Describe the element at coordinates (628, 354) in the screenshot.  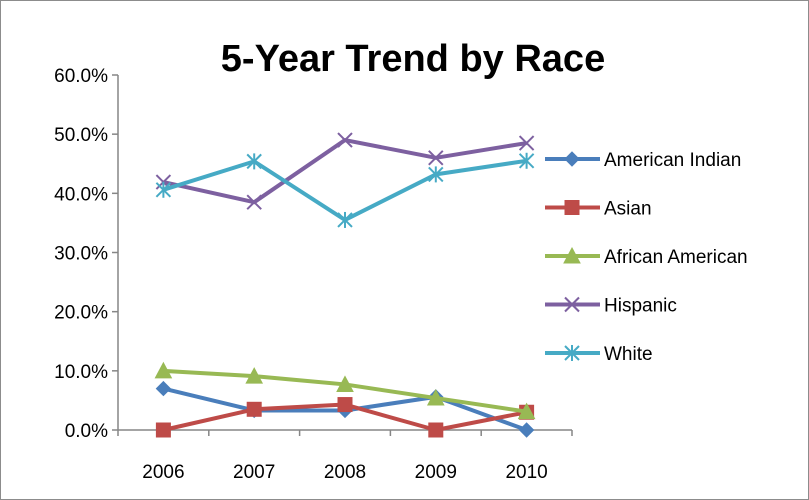
I see `legend-label: White` at that location.